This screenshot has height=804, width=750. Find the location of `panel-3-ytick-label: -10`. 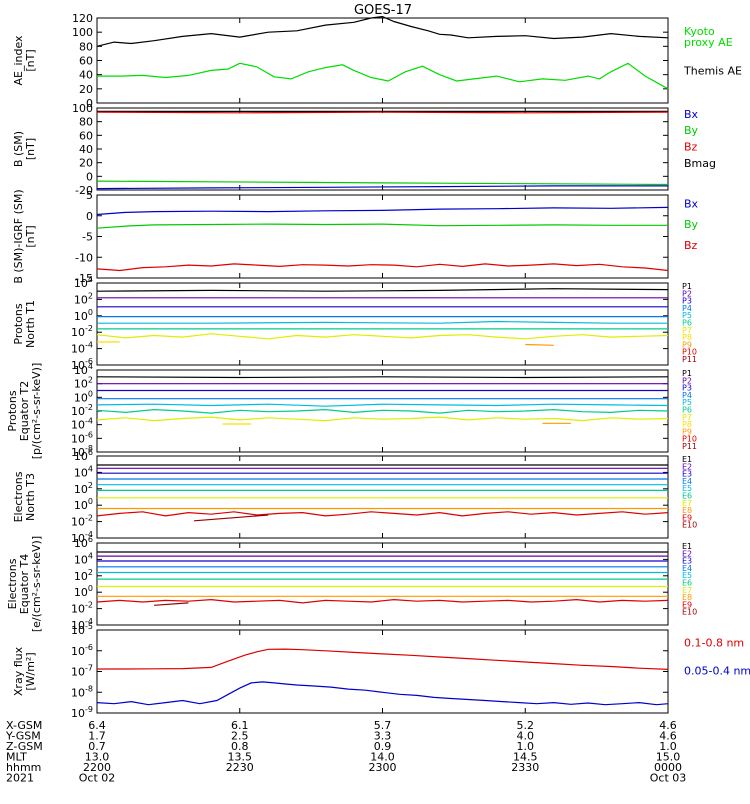

panel-3-ytick-label: -10 is located at coordinates (84, 257).